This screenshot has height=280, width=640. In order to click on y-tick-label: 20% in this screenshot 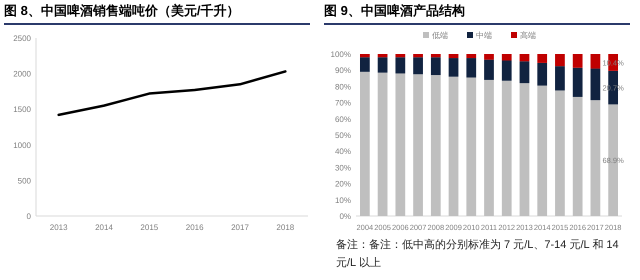, I will do `click(342, 184)`.